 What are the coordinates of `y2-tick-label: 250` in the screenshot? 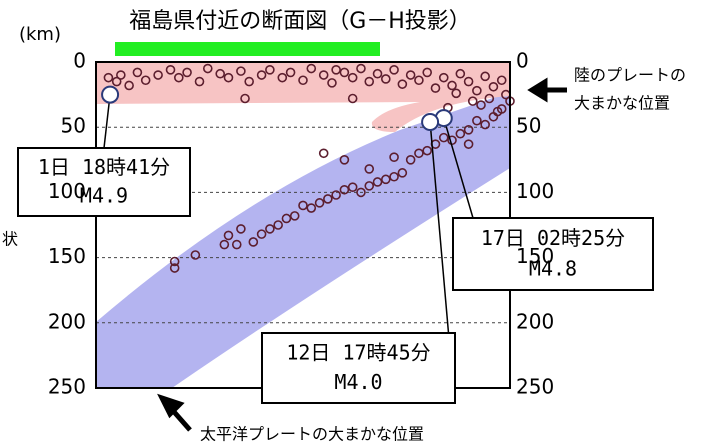 It's located at (535, 387).